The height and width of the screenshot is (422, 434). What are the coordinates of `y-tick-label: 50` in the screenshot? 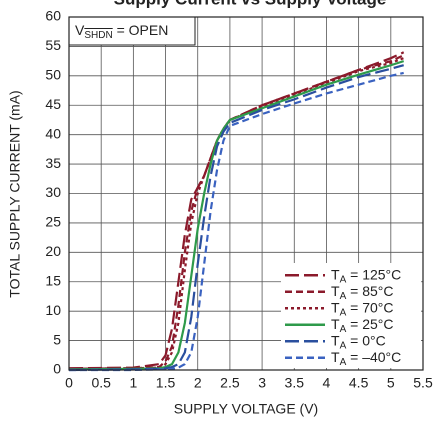 It's located at (53, 75).